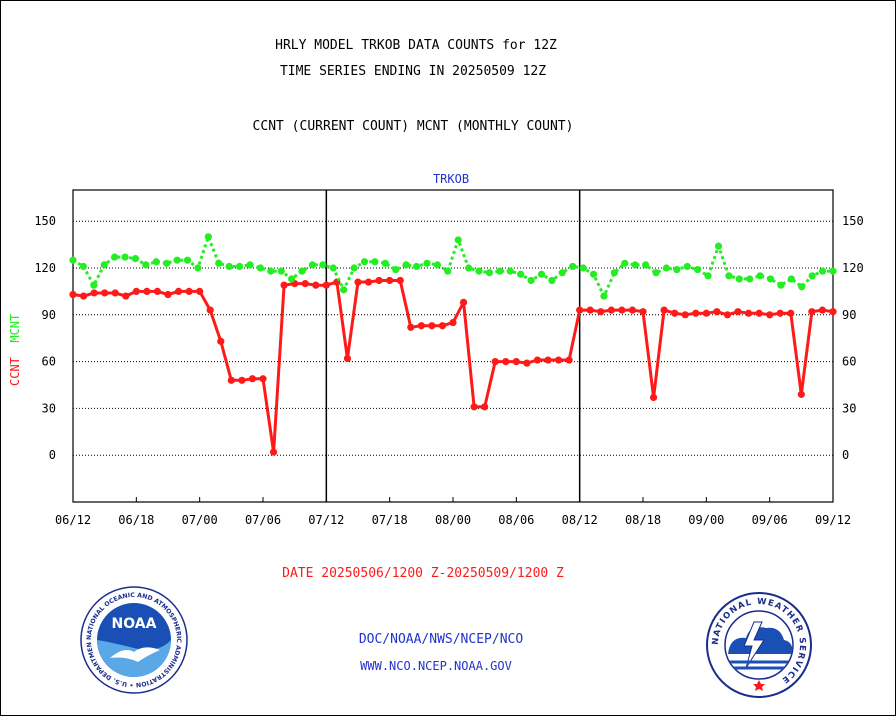 This screenshot has width=896, height=716. What do you see at coordinates (706, 520) in the screenshot?
I see `x-tick-label: 09/00` at bounding box center [706, 520].